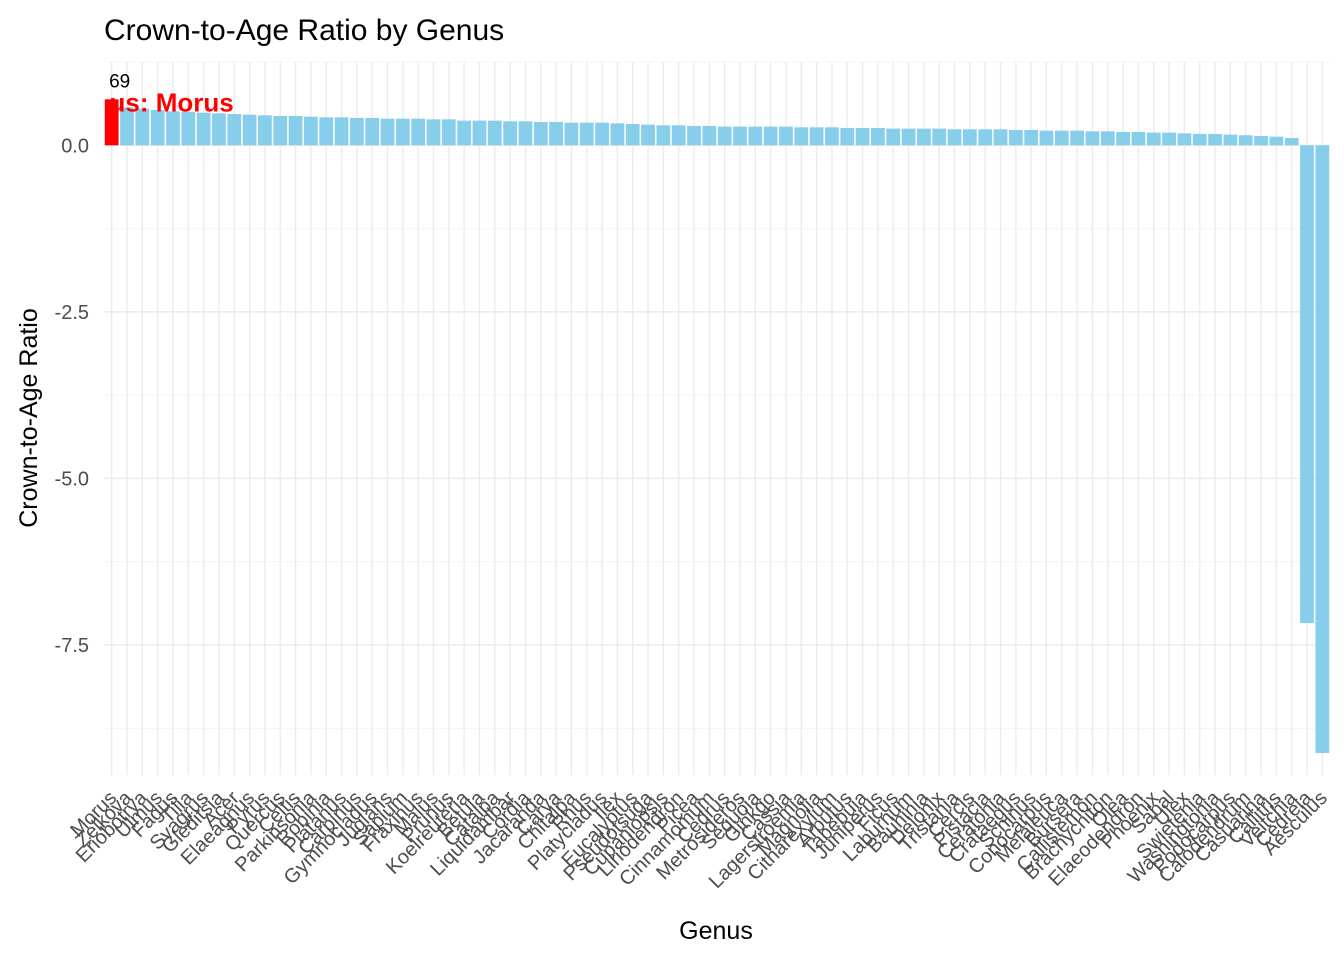  I want to click on bar-sequoia, so click(755, 136).